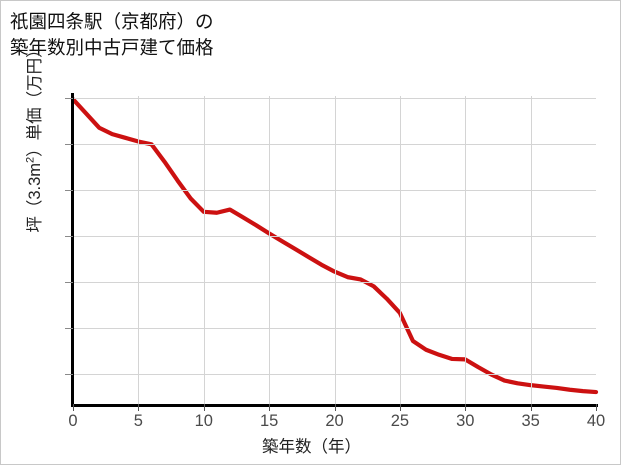 The image size is (621, 465). What do you see at coordinates (465, 421) in the screenshot?
I see `x-tick-label: 30` at bounding box center [465, 421].